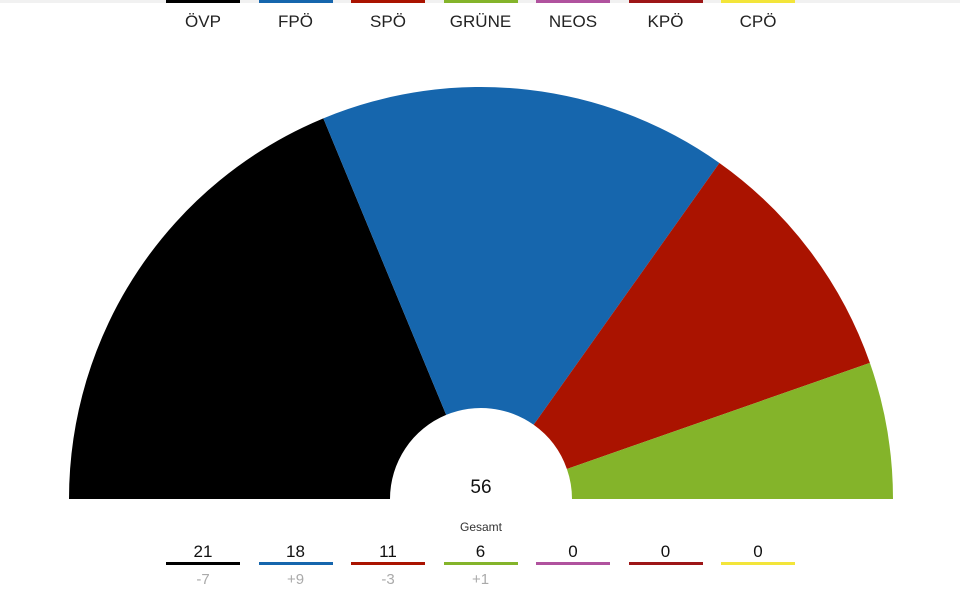 Image resolution: width=960 pixels, height=600 pixels. I want to click on result-change: +1, so click(480, 579).